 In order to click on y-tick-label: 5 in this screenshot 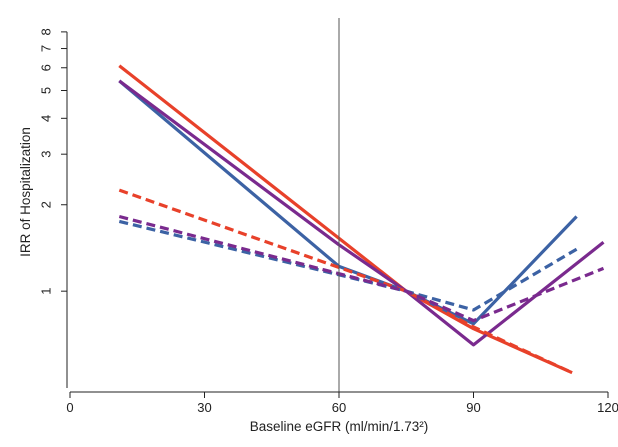, I will do `click(45, 90)`.